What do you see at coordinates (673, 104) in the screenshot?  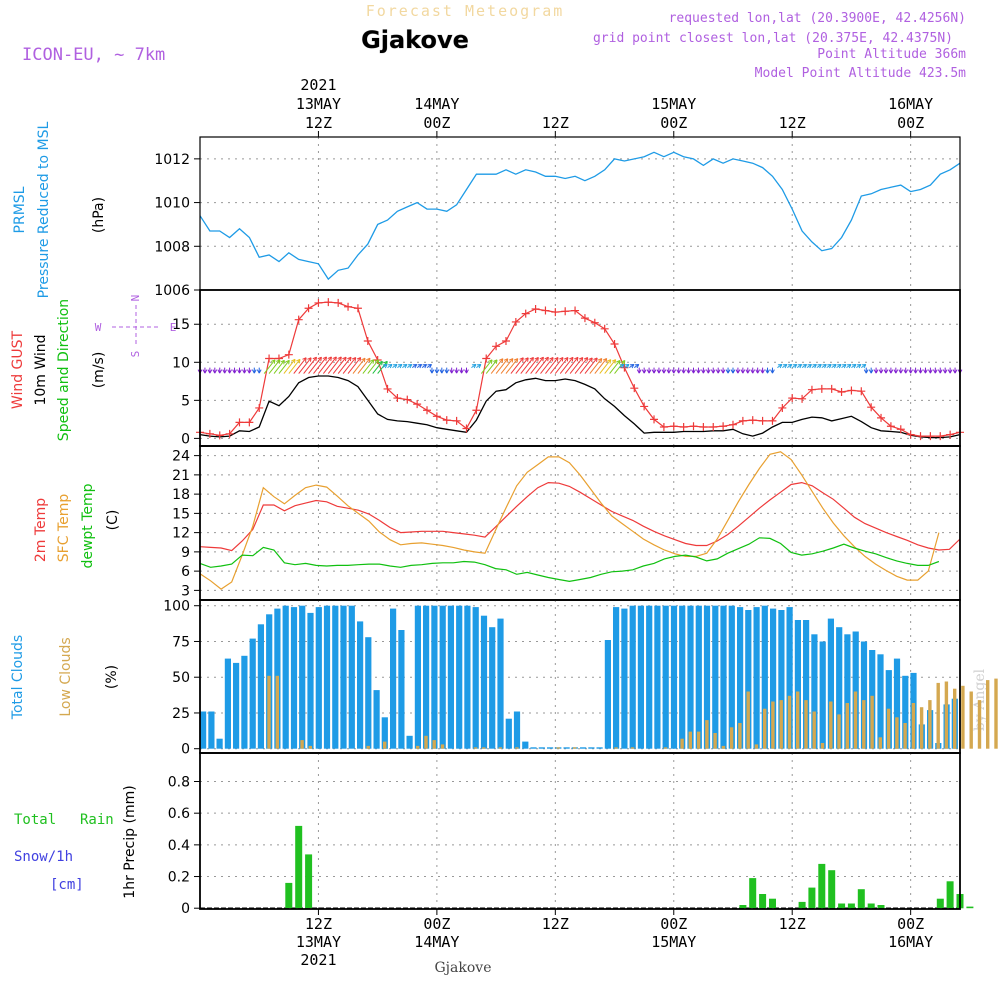 I see `top-time-label: 15MAY` at bounding box center [673, 104].